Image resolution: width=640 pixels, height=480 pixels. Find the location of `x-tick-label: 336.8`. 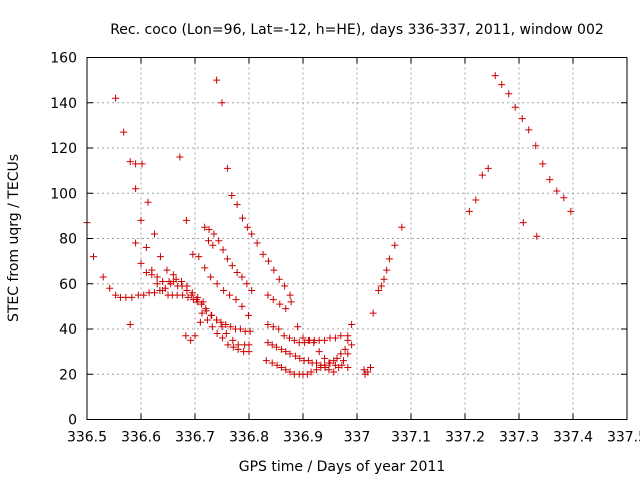

x-tick-label: 336.8 is located at coordinates (249, 438).